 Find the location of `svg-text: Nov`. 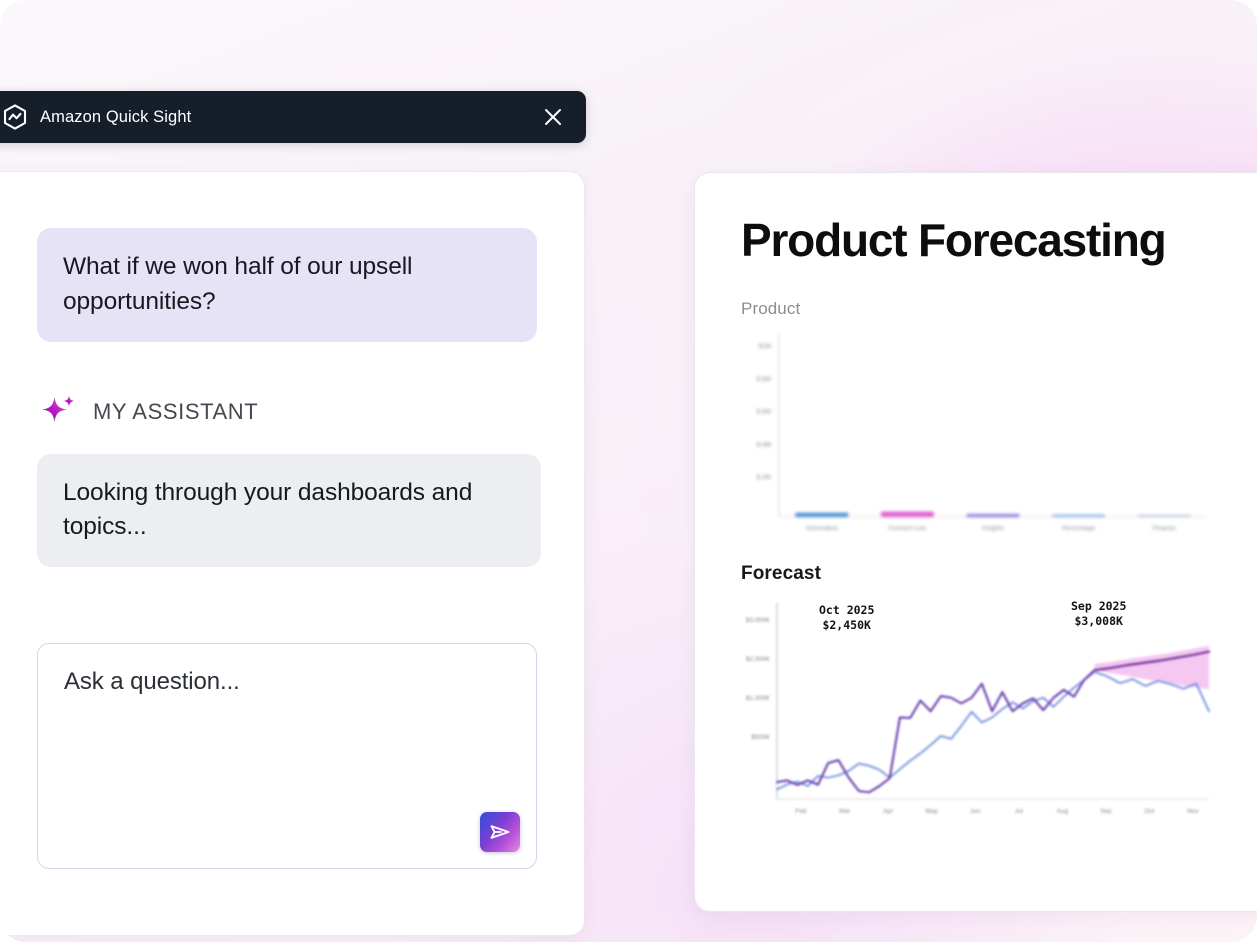

svg-text: Nov is located at coordinates (1193, 811).